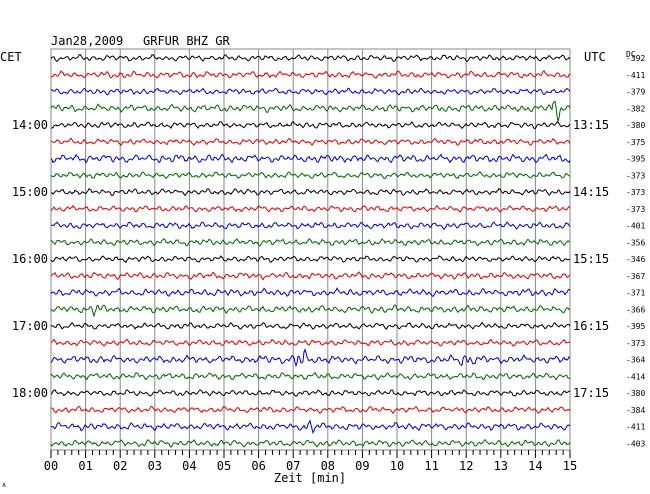 The width and height of the screenshot is (650, 494). I want to click on dc-offset-11: -356, so click(635, 242).